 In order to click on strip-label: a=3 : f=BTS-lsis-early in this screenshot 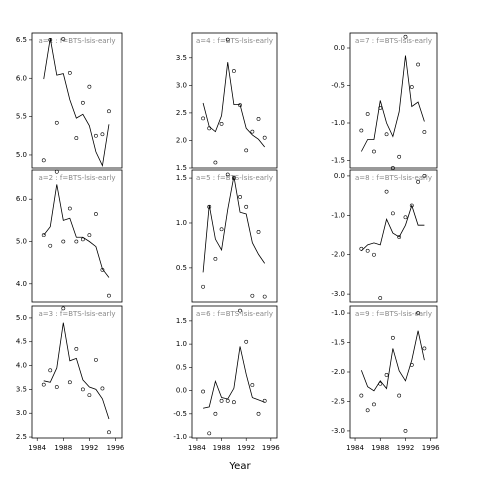, I will do `click(76, 314)`.